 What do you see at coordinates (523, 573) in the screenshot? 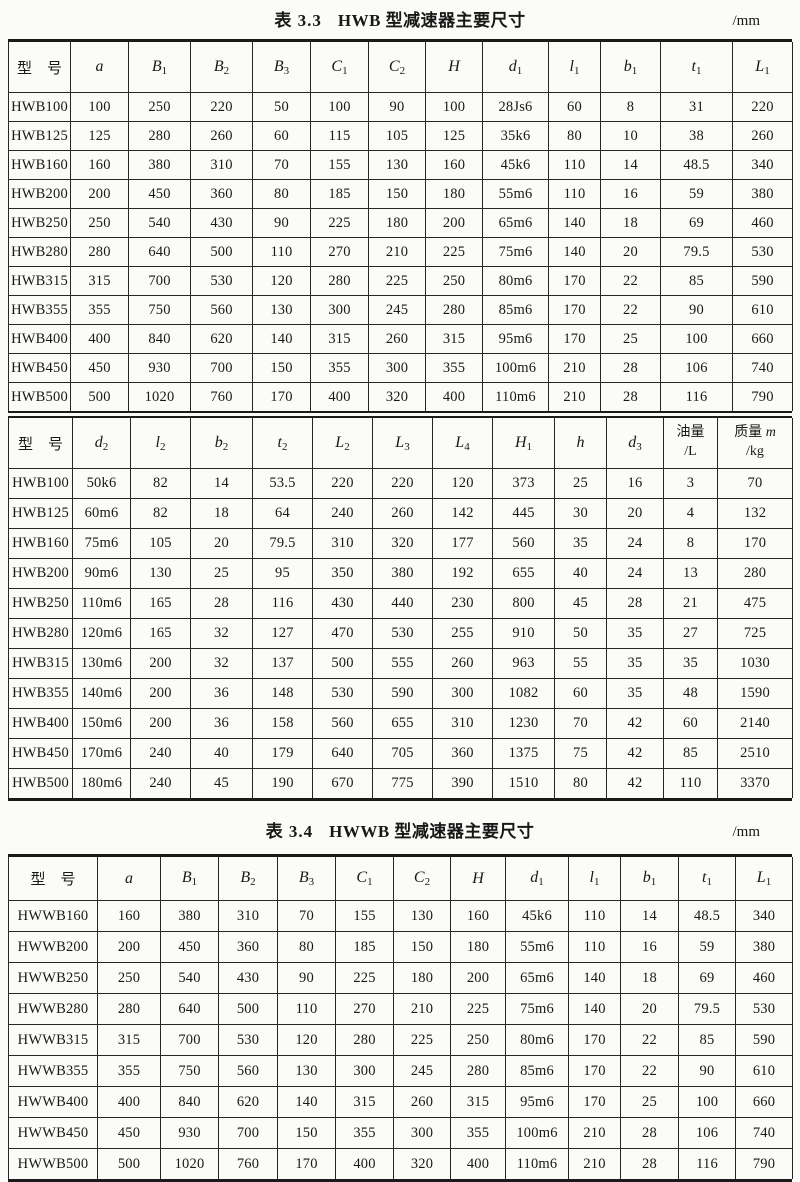
I see `table-cell: 655` at bounding box center [523, 573].